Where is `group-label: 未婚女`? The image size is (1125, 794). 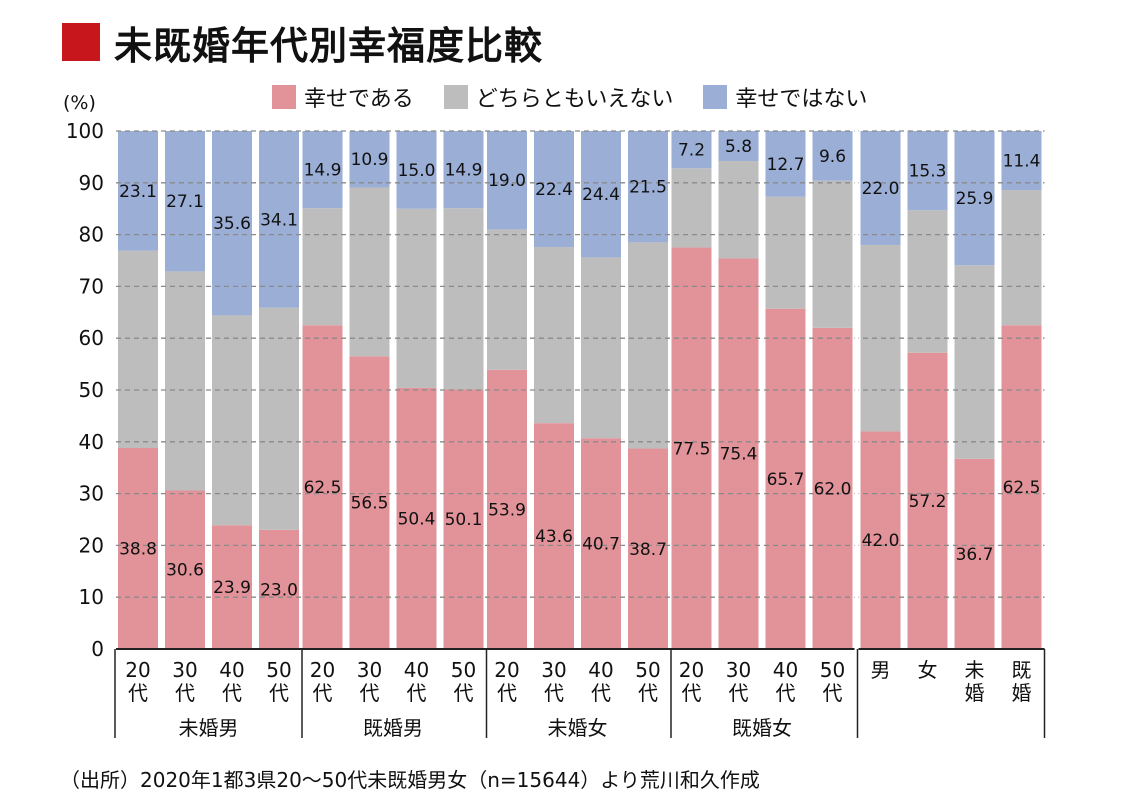
group-label: 未婚女 is located at coordinates (578, 728).